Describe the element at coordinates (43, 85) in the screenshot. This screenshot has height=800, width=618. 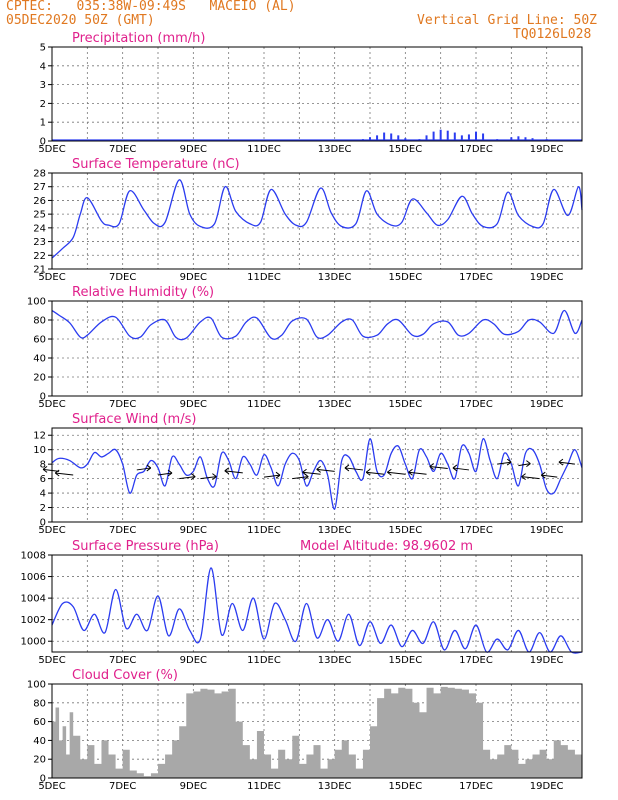
I see `y-tick-label: 3` at that location.